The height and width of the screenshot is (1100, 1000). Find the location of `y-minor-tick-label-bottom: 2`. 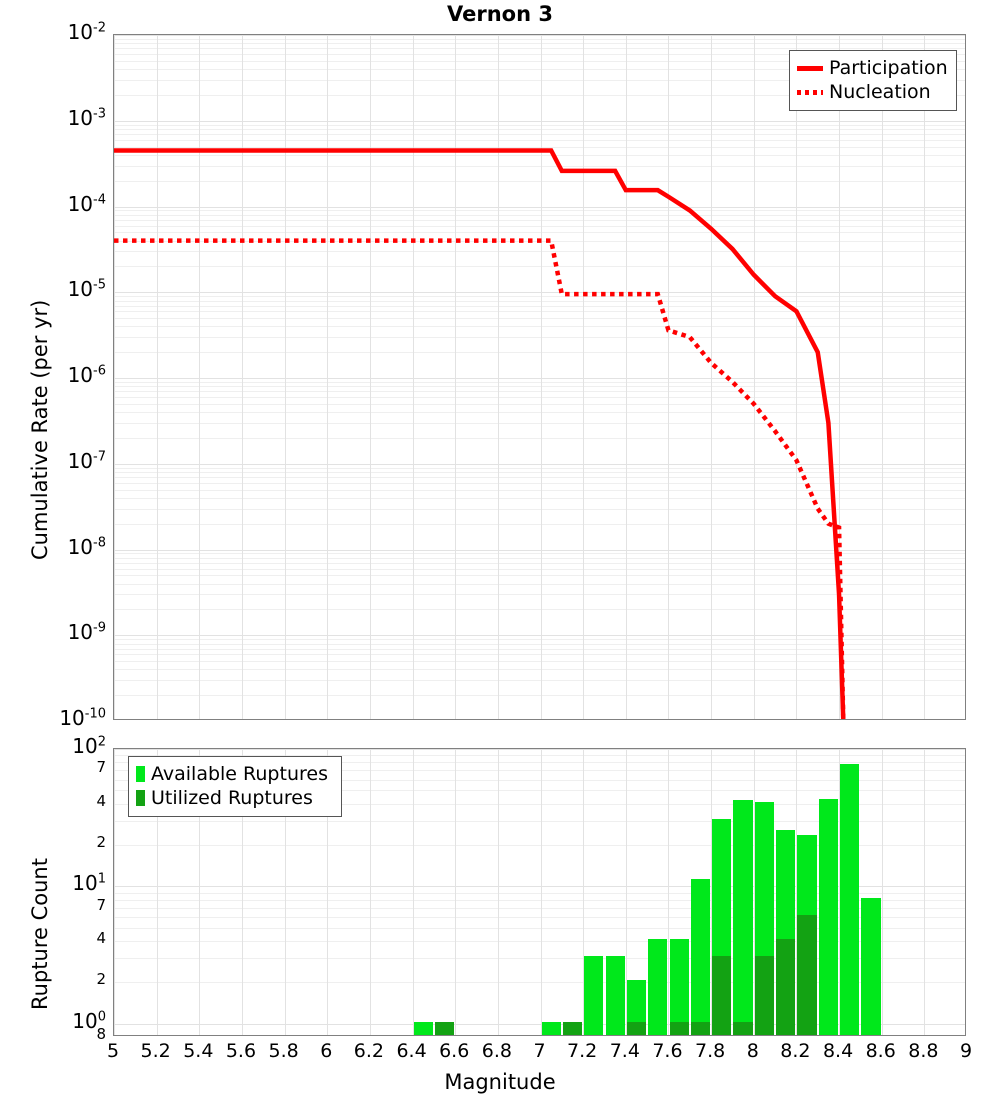

y-minor-tick-label-bottom: 2 is located at coordinates (101, 979).